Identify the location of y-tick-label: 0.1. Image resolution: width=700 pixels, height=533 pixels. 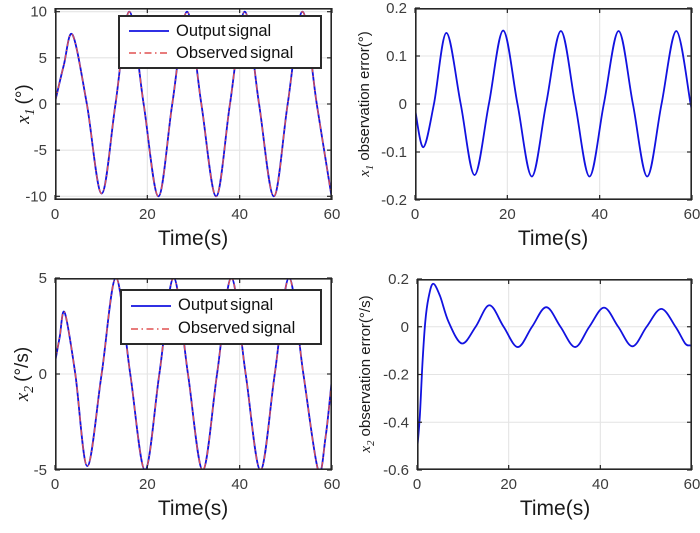
(396, 56).